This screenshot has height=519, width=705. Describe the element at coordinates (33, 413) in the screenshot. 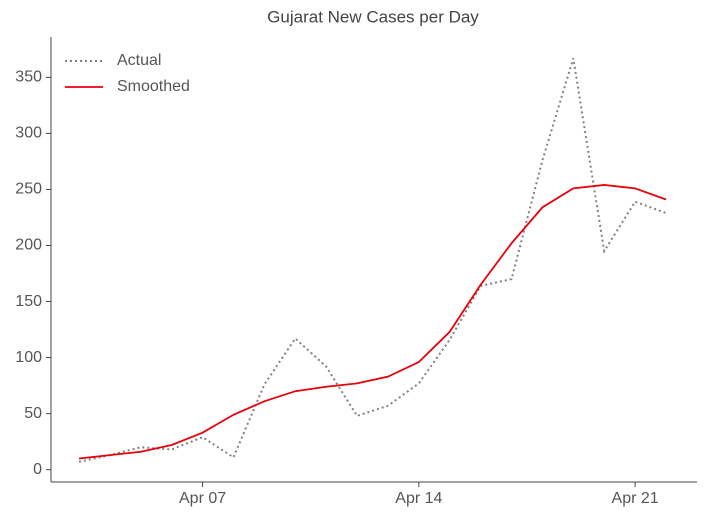

I see `y-tick-label: 50` at that location.